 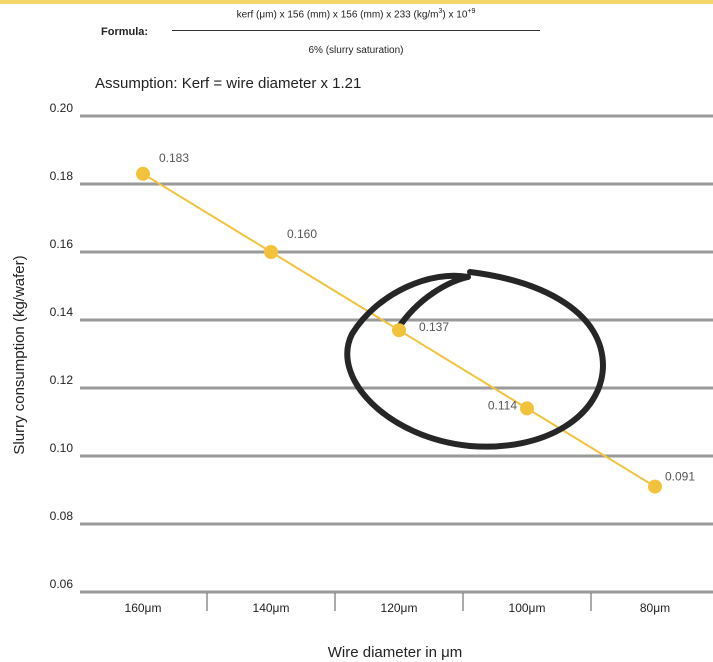 I want to click on x-tick-label: 120μm, so click(x=399, y=608).